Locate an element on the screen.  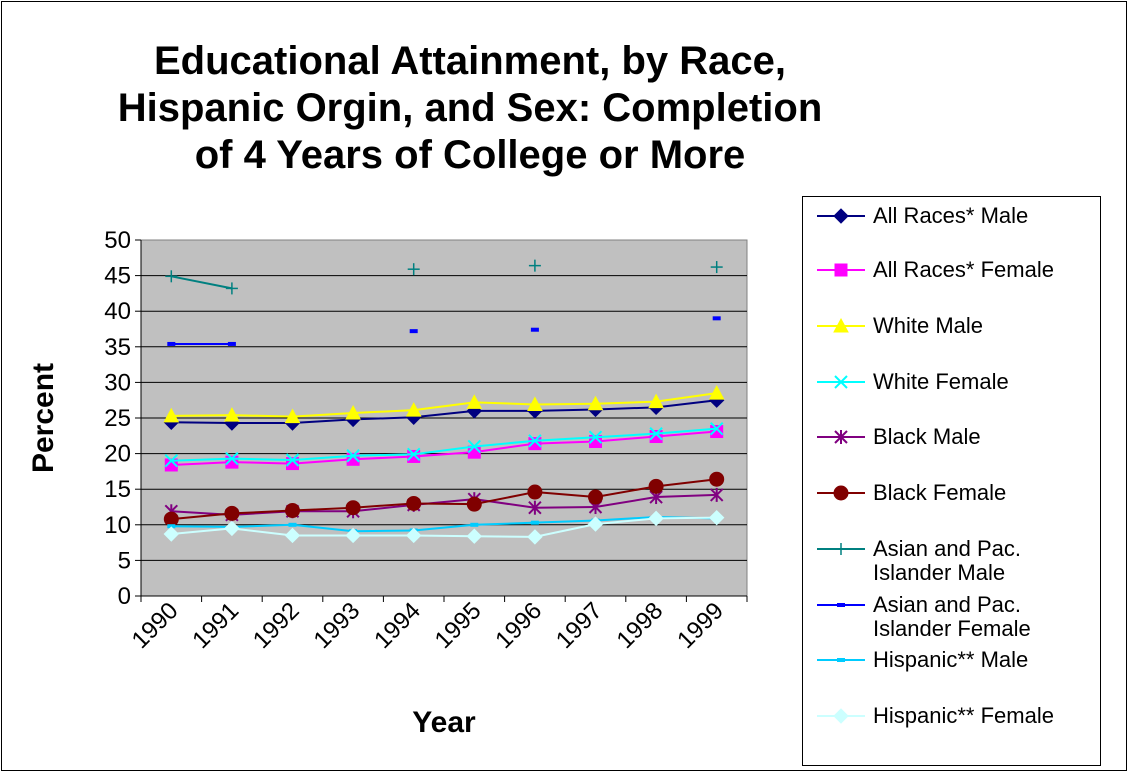
legend-label: Hispanic** Male is located at coordinates (951, 659).